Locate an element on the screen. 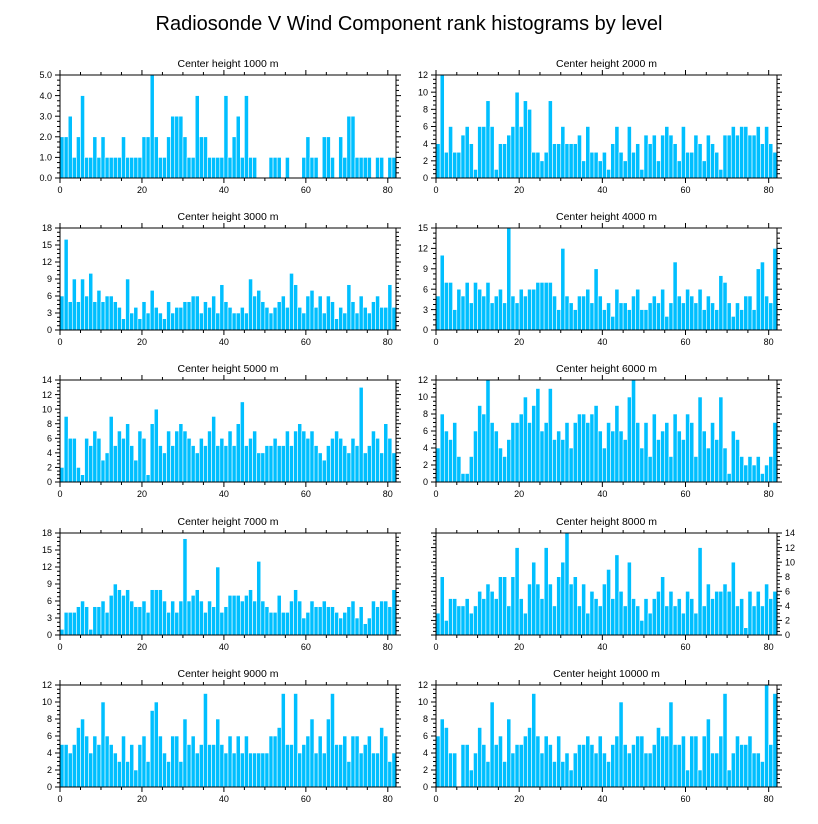 The height and width of the screenshot is (824, 818). x-tick-label: 80 is located at coordinates (388, 799).